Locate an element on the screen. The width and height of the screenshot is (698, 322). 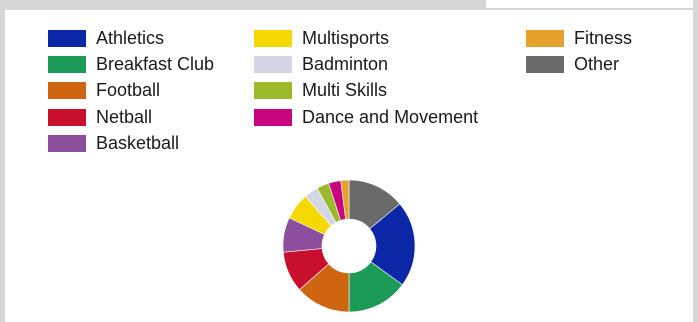
legend-item-multisports: Multisports is located at coordinates (321, 38).